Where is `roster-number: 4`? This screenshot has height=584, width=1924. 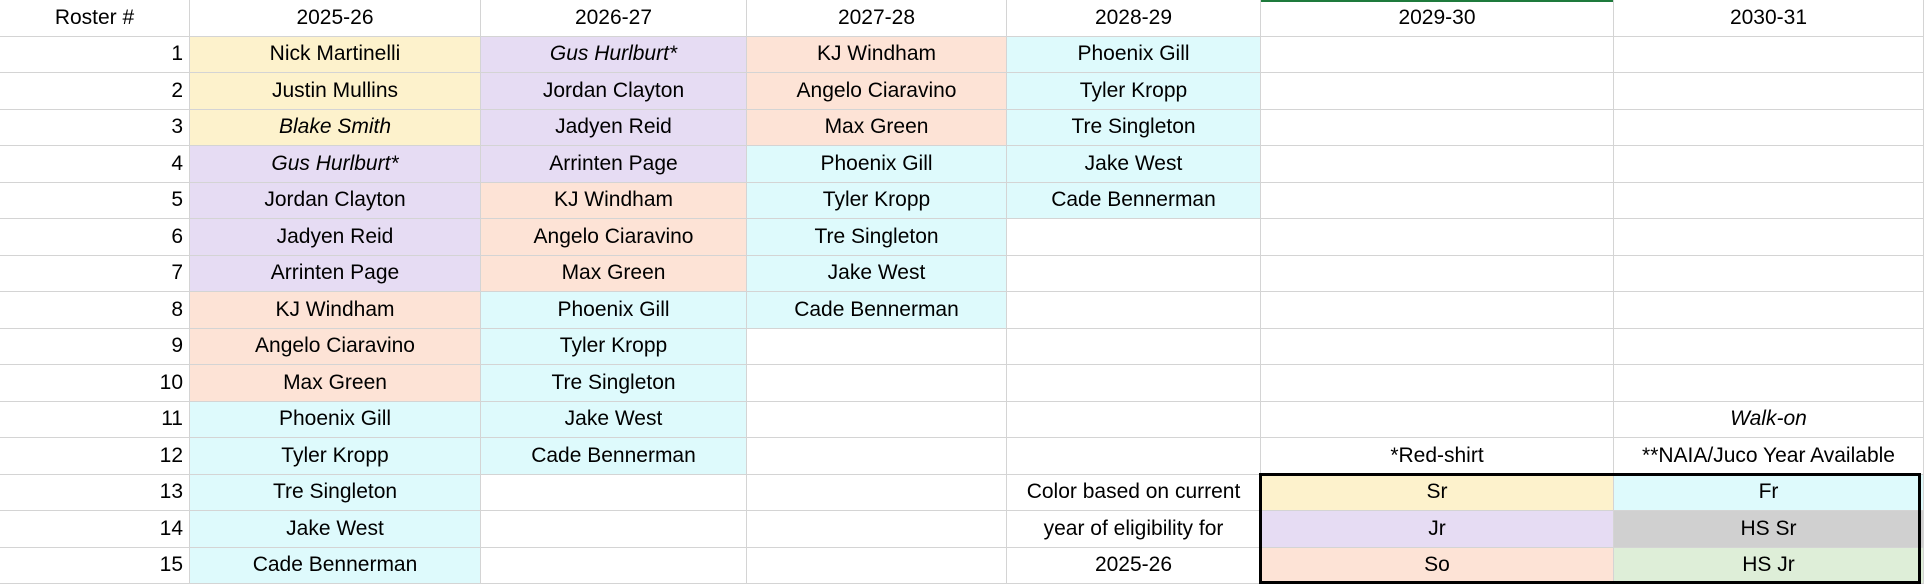 roster-number: 4 is located at coordinates (95, 164).